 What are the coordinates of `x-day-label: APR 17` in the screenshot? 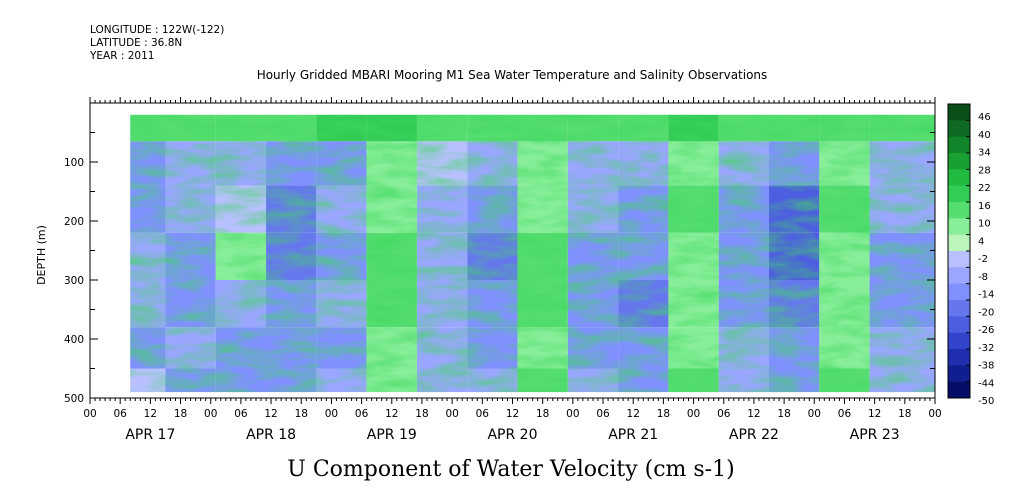 It's located at (150, 435).